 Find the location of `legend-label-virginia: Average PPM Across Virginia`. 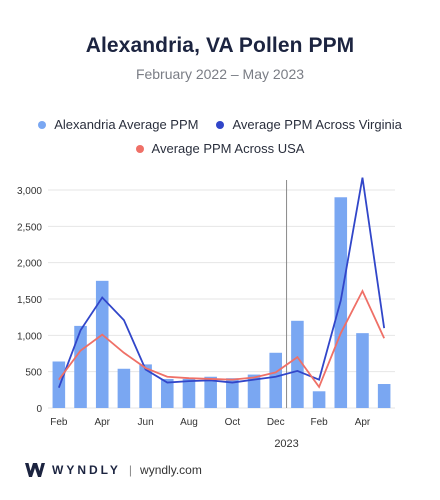

legend-label-virginia: Average PPM Across Virginia is located at coordinates (317, 124).